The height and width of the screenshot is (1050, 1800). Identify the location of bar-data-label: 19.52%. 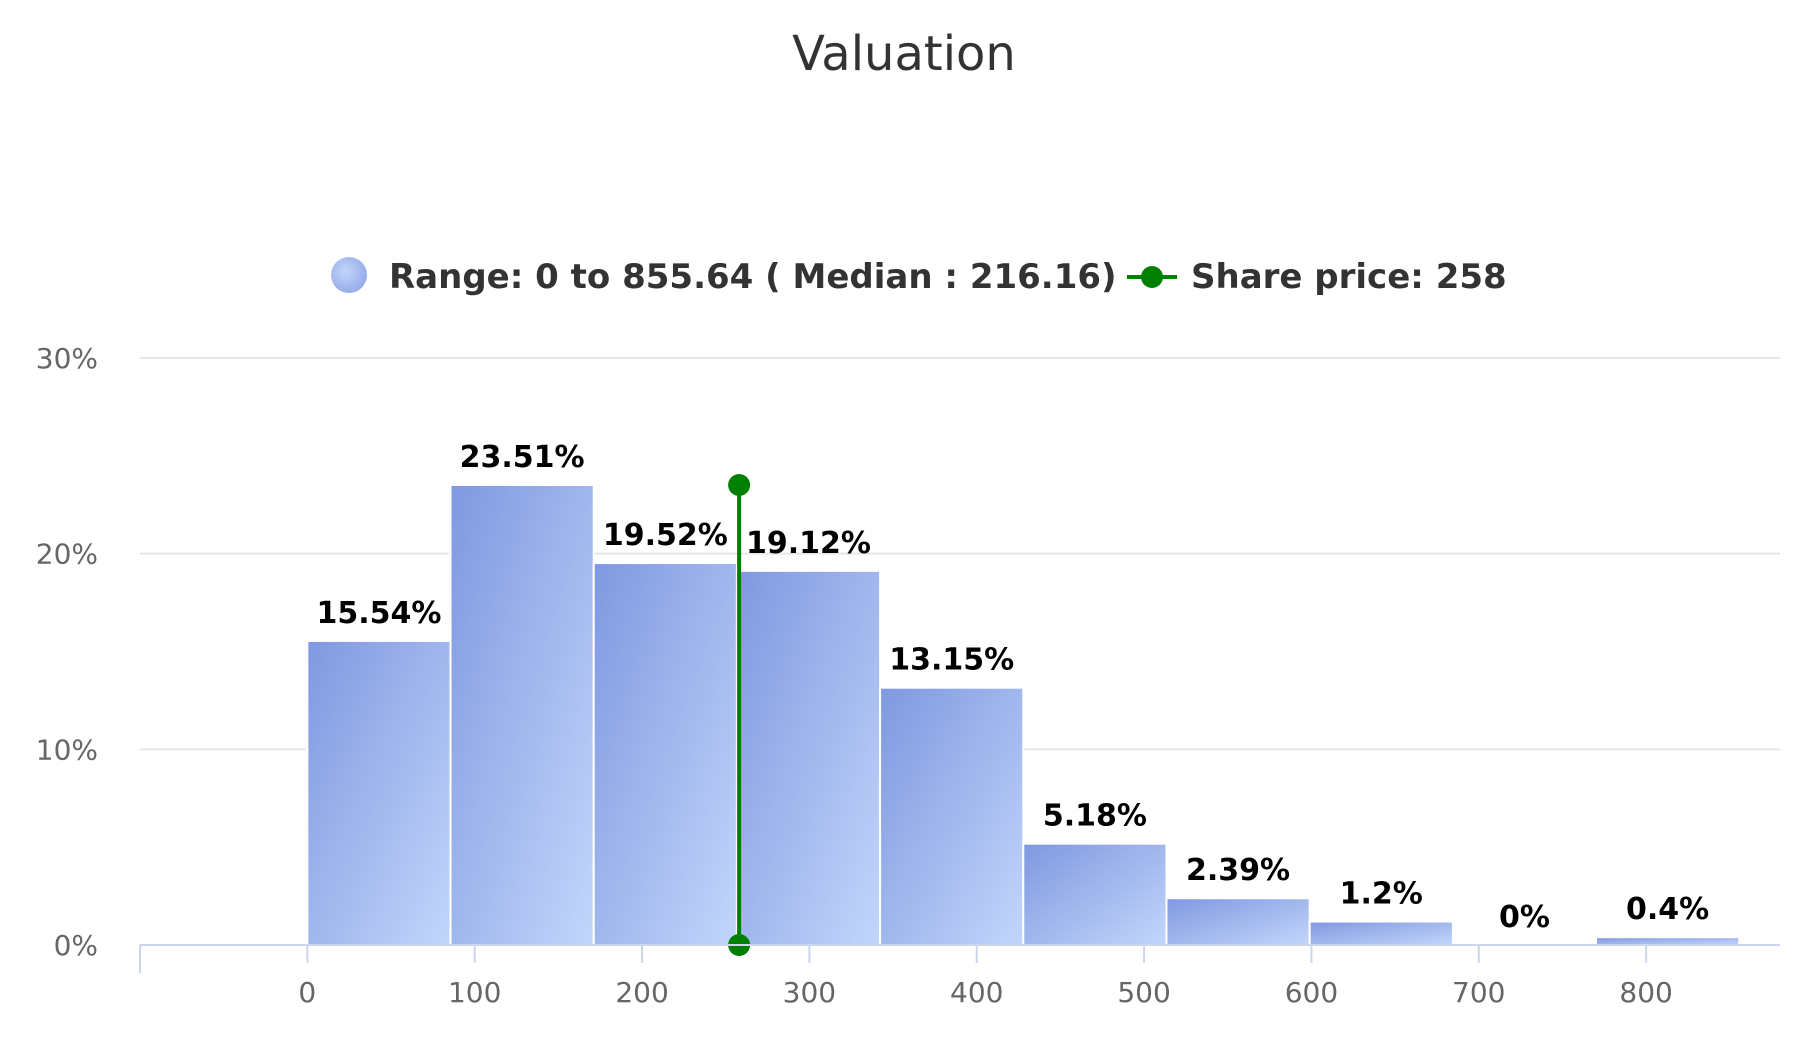
(665, 535).